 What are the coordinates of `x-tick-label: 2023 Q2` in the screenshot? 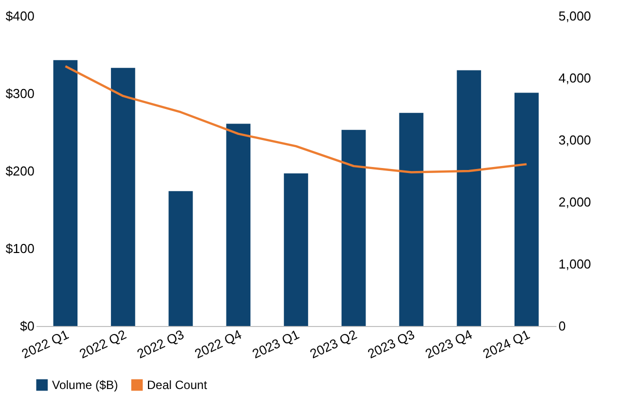 It's located at (334, 344).